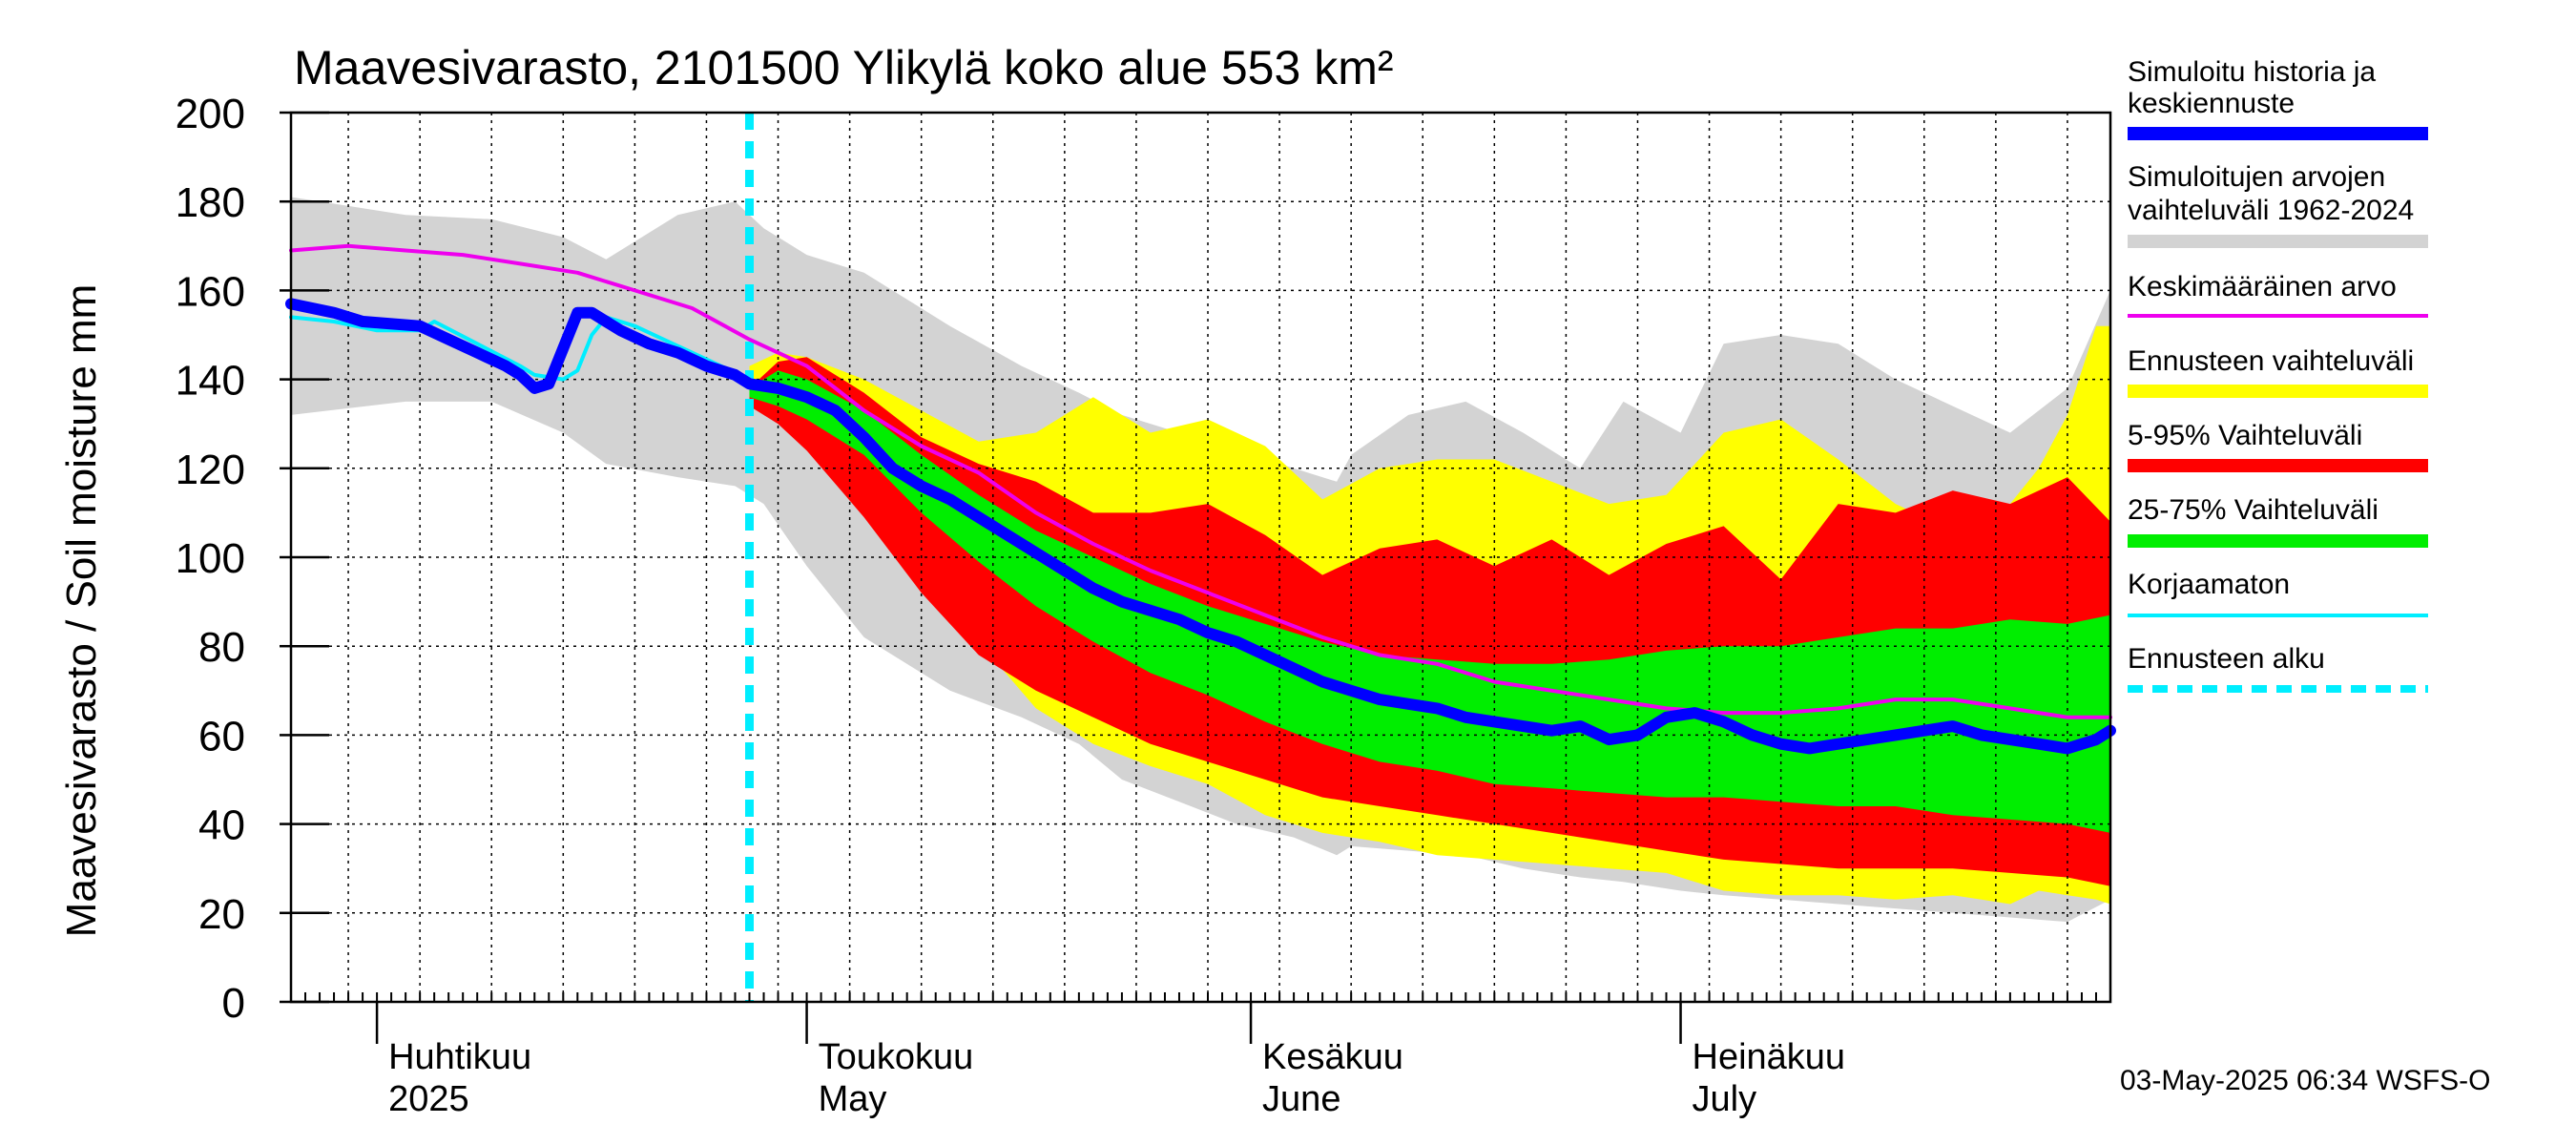 This screenshot has width=2576, height=1145. Describe the element at coordinates (2253, 510) in the screenshot. I see `legend-label-p25-75: 25-75% Vaihteluväli` at that location.